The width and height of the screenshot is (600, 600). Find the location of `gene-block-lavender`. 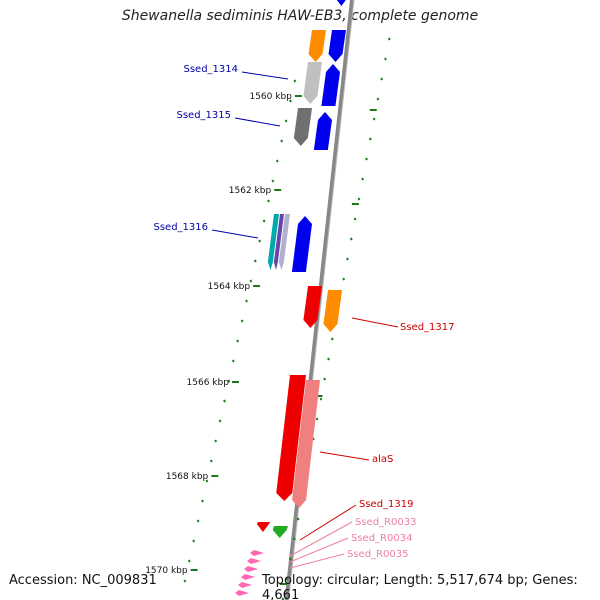

gene-block-lavender is located at coordinates (284, 242).